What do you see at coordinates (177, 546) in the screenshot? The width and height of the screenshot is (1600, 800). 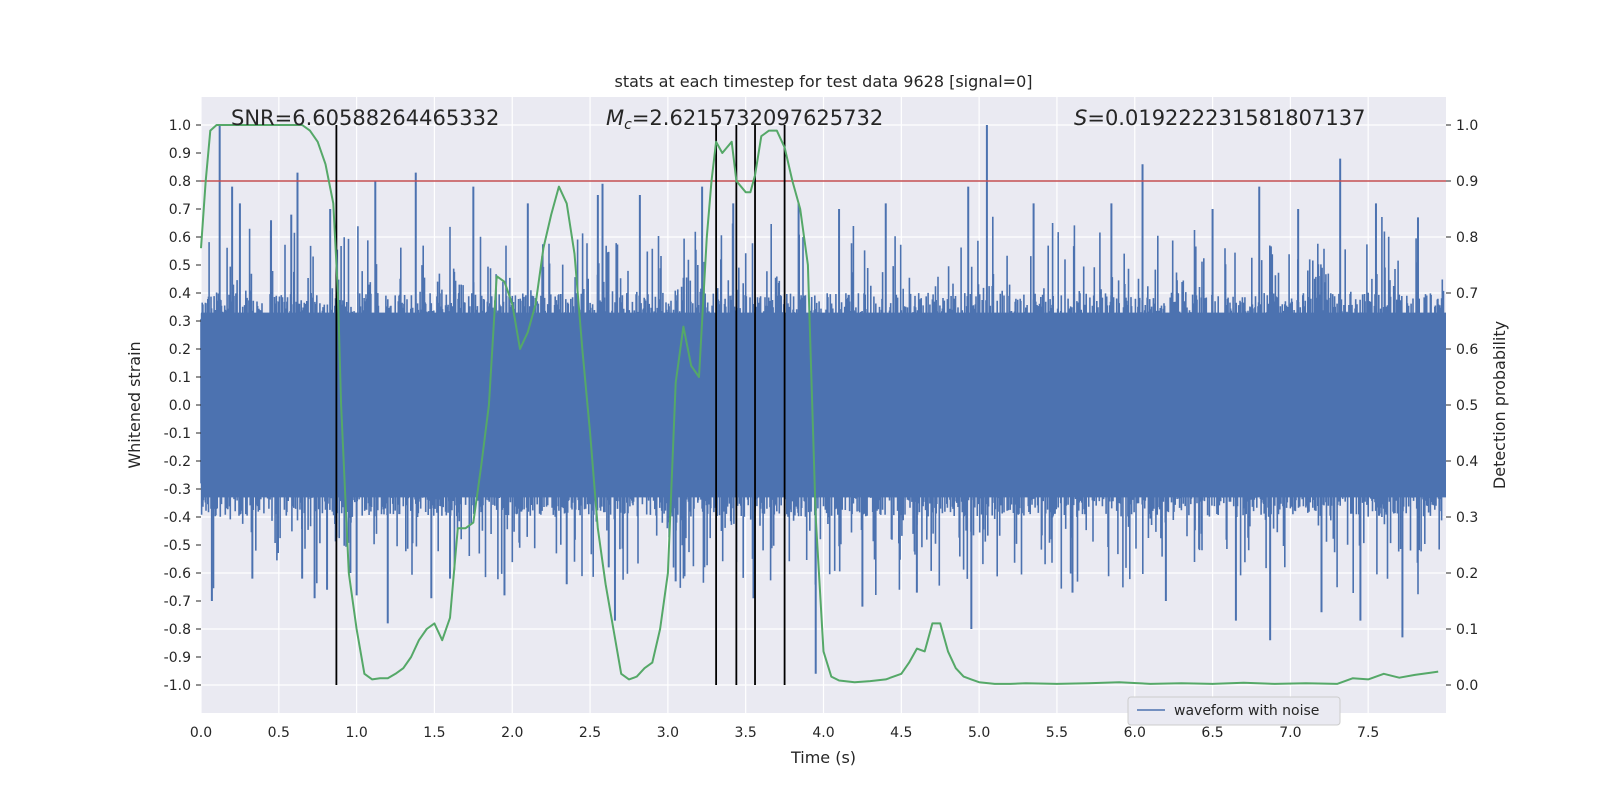 I see `y-tick-label: -0.5` at bounding box center [177, 546].